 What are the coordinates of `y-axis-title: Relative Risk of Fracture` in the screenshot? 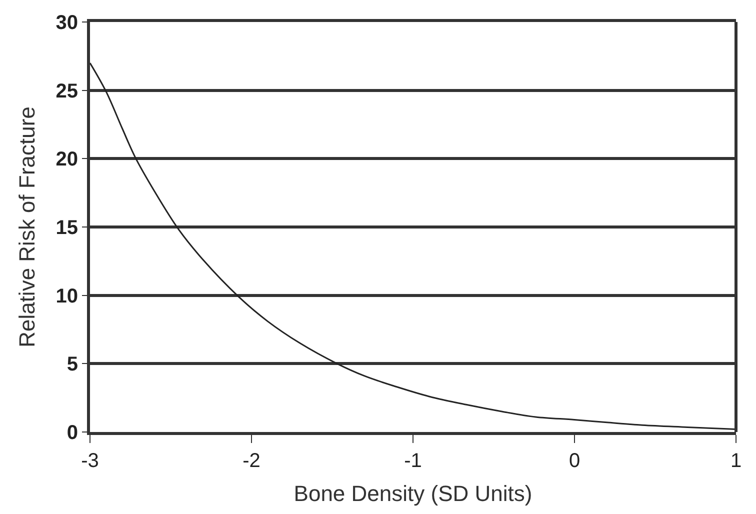 It's located at (27, 227).